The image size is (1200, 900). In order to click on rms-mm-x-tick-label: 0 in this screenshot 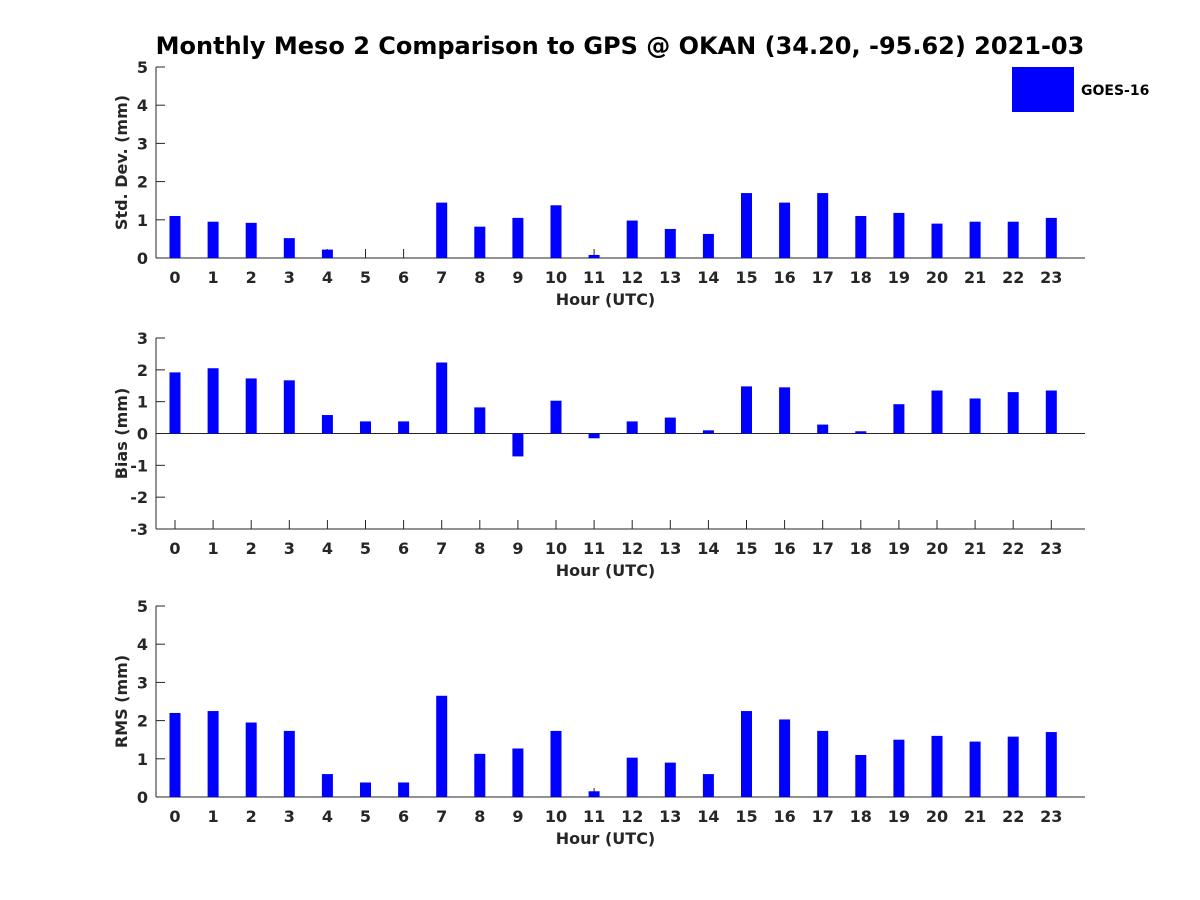, I will do `click(174, 816)`.